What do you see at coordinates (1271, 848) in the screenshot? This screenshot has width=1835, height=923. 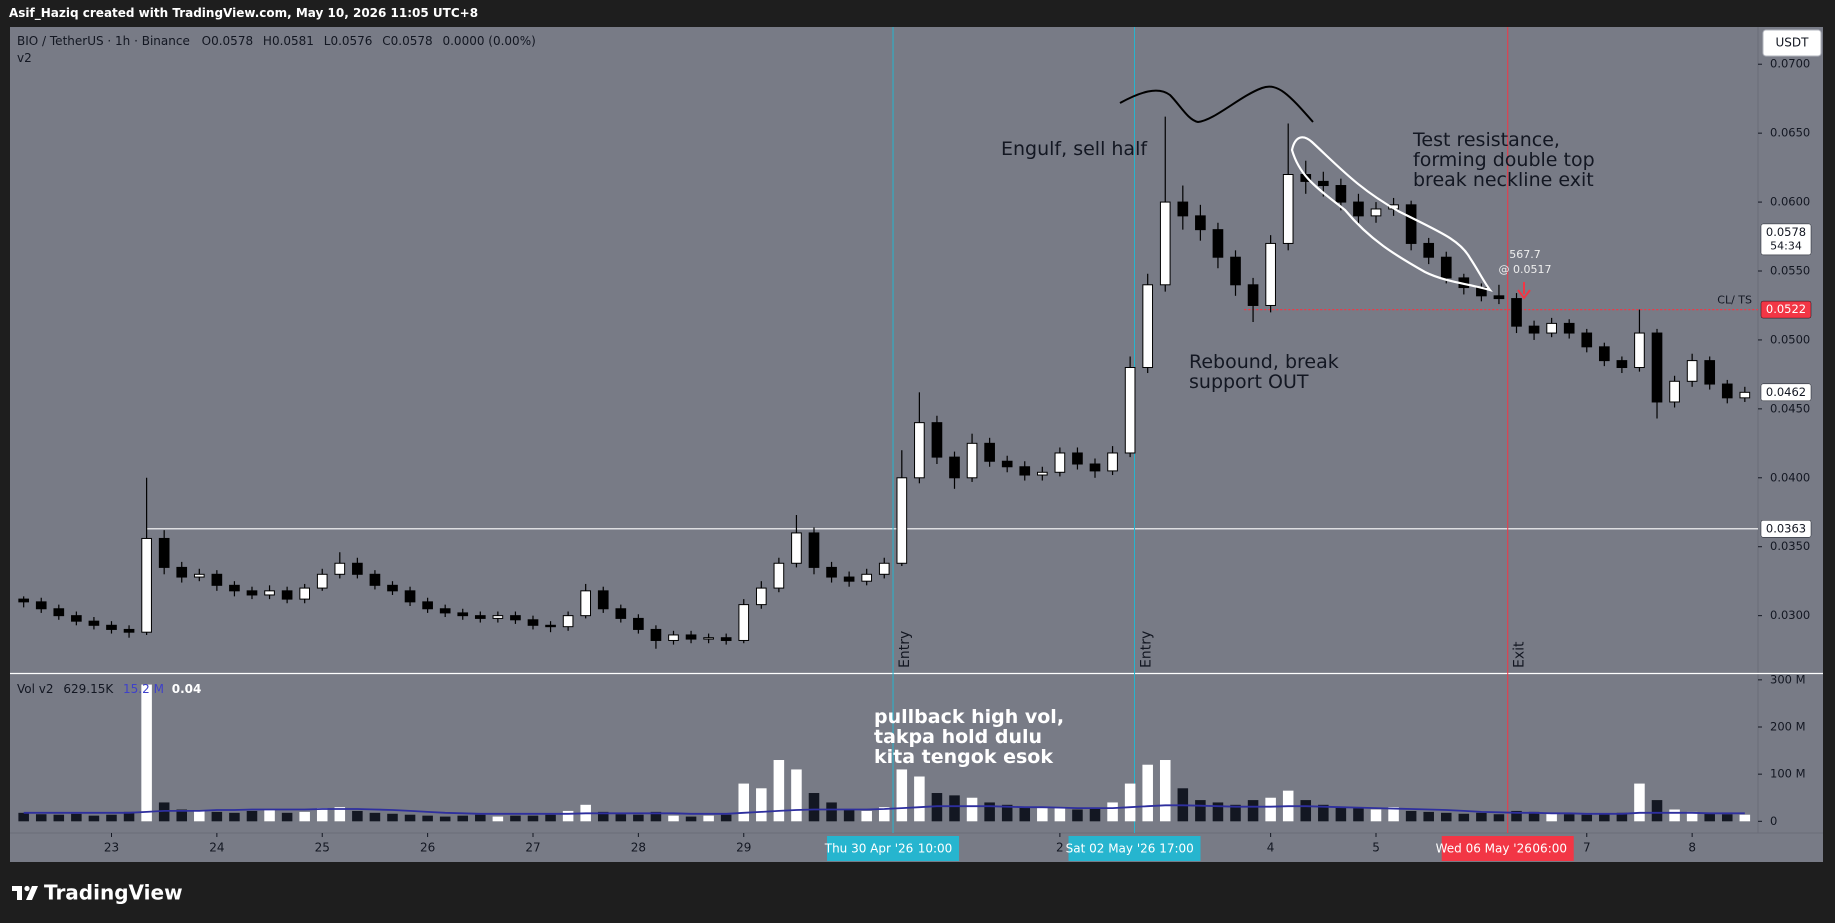 I see `x-tick-label: 4` at bounding box center [1271, 848].